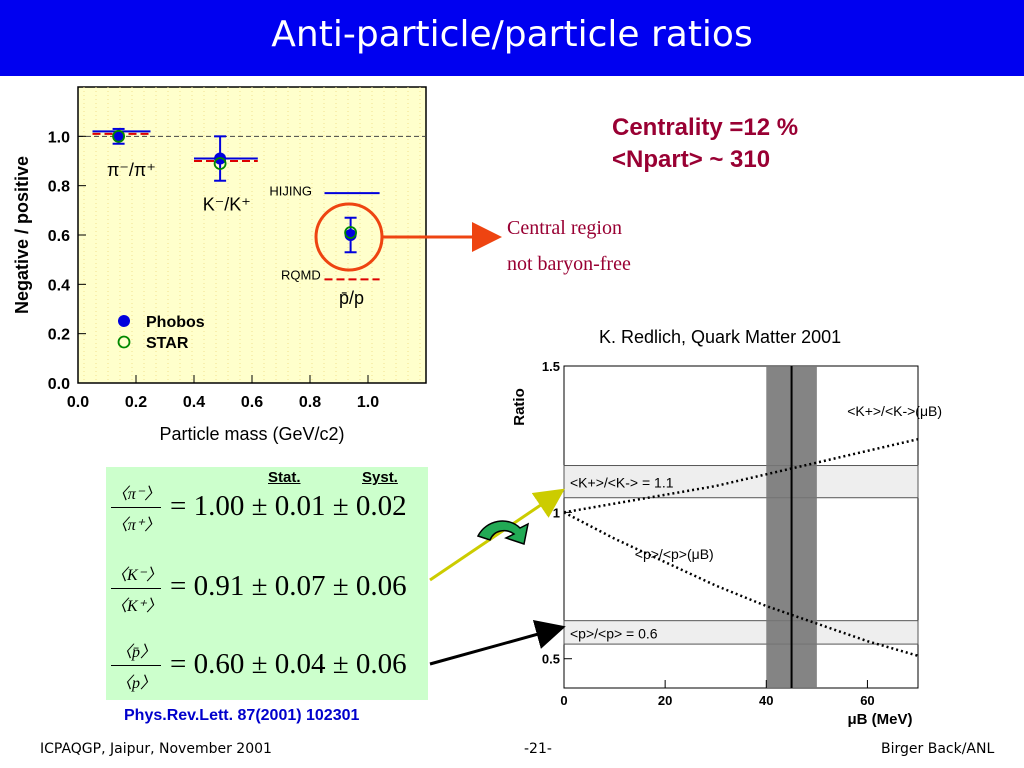 The image size is (1024, 768). Describe the element at coordinates (538, 749) in the screenshot. I see `footer-page-number: -21-` at that location.